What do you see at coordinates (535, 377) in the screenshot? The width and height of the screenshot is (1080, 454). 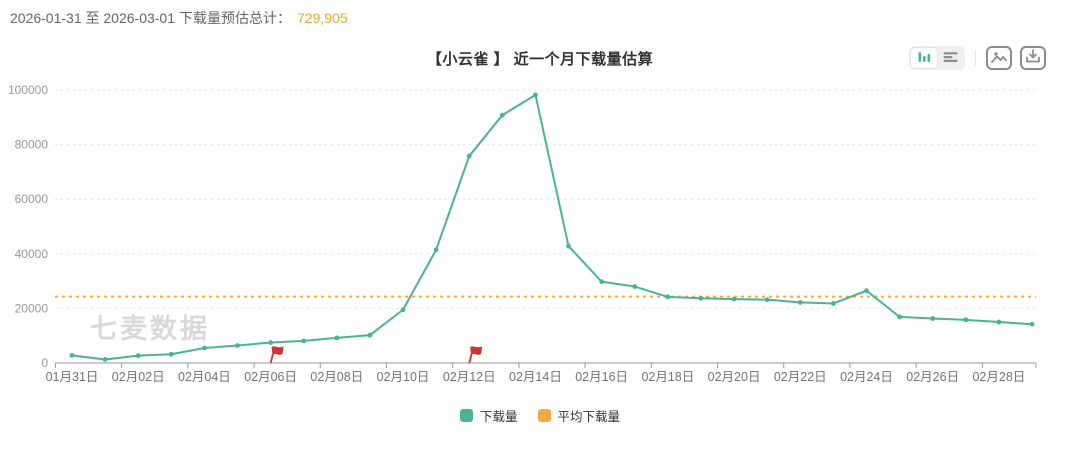 I see `svg-text: 02月14日` at bounding box center [535, 377].